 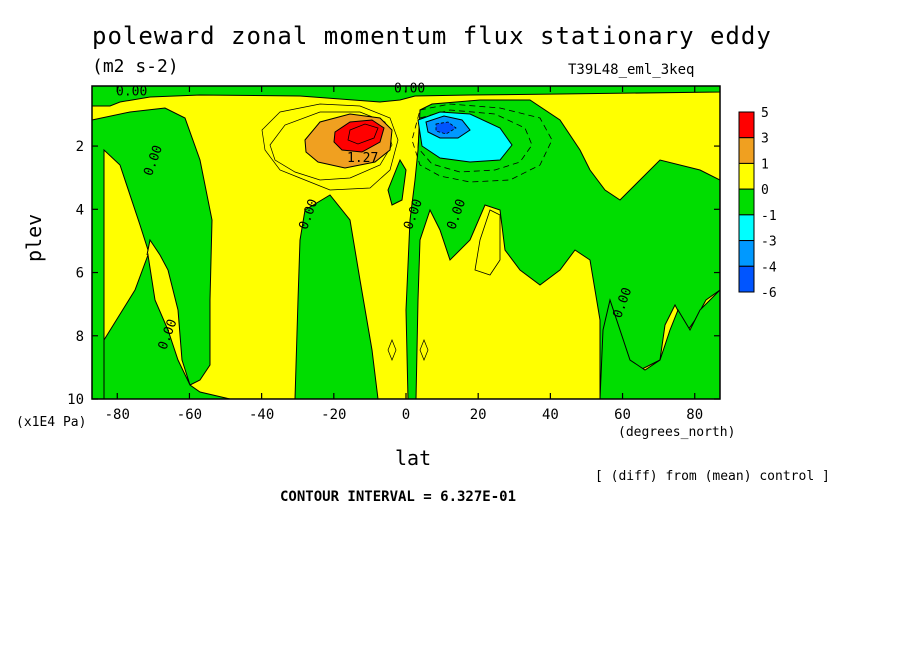 I want to click on x-axis-unit: (degrees_north), so click(x=677, y=432).